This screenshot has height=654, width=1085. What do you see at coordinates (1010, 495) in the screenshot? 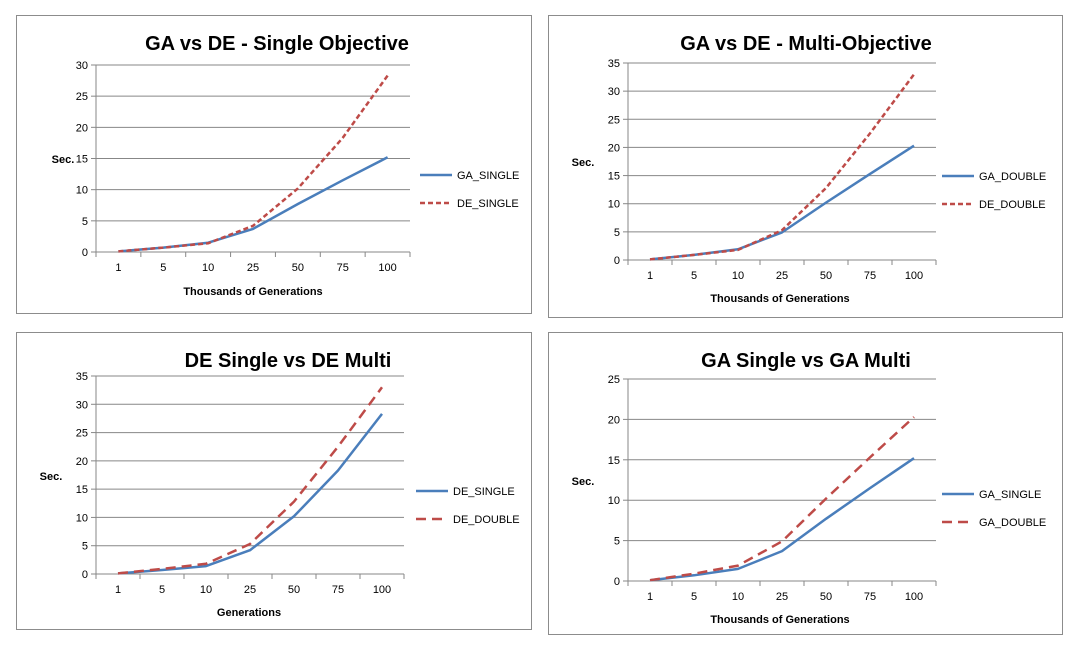
I see `legend-label: GA_SINGLE` at bounding box center [1010, 495].